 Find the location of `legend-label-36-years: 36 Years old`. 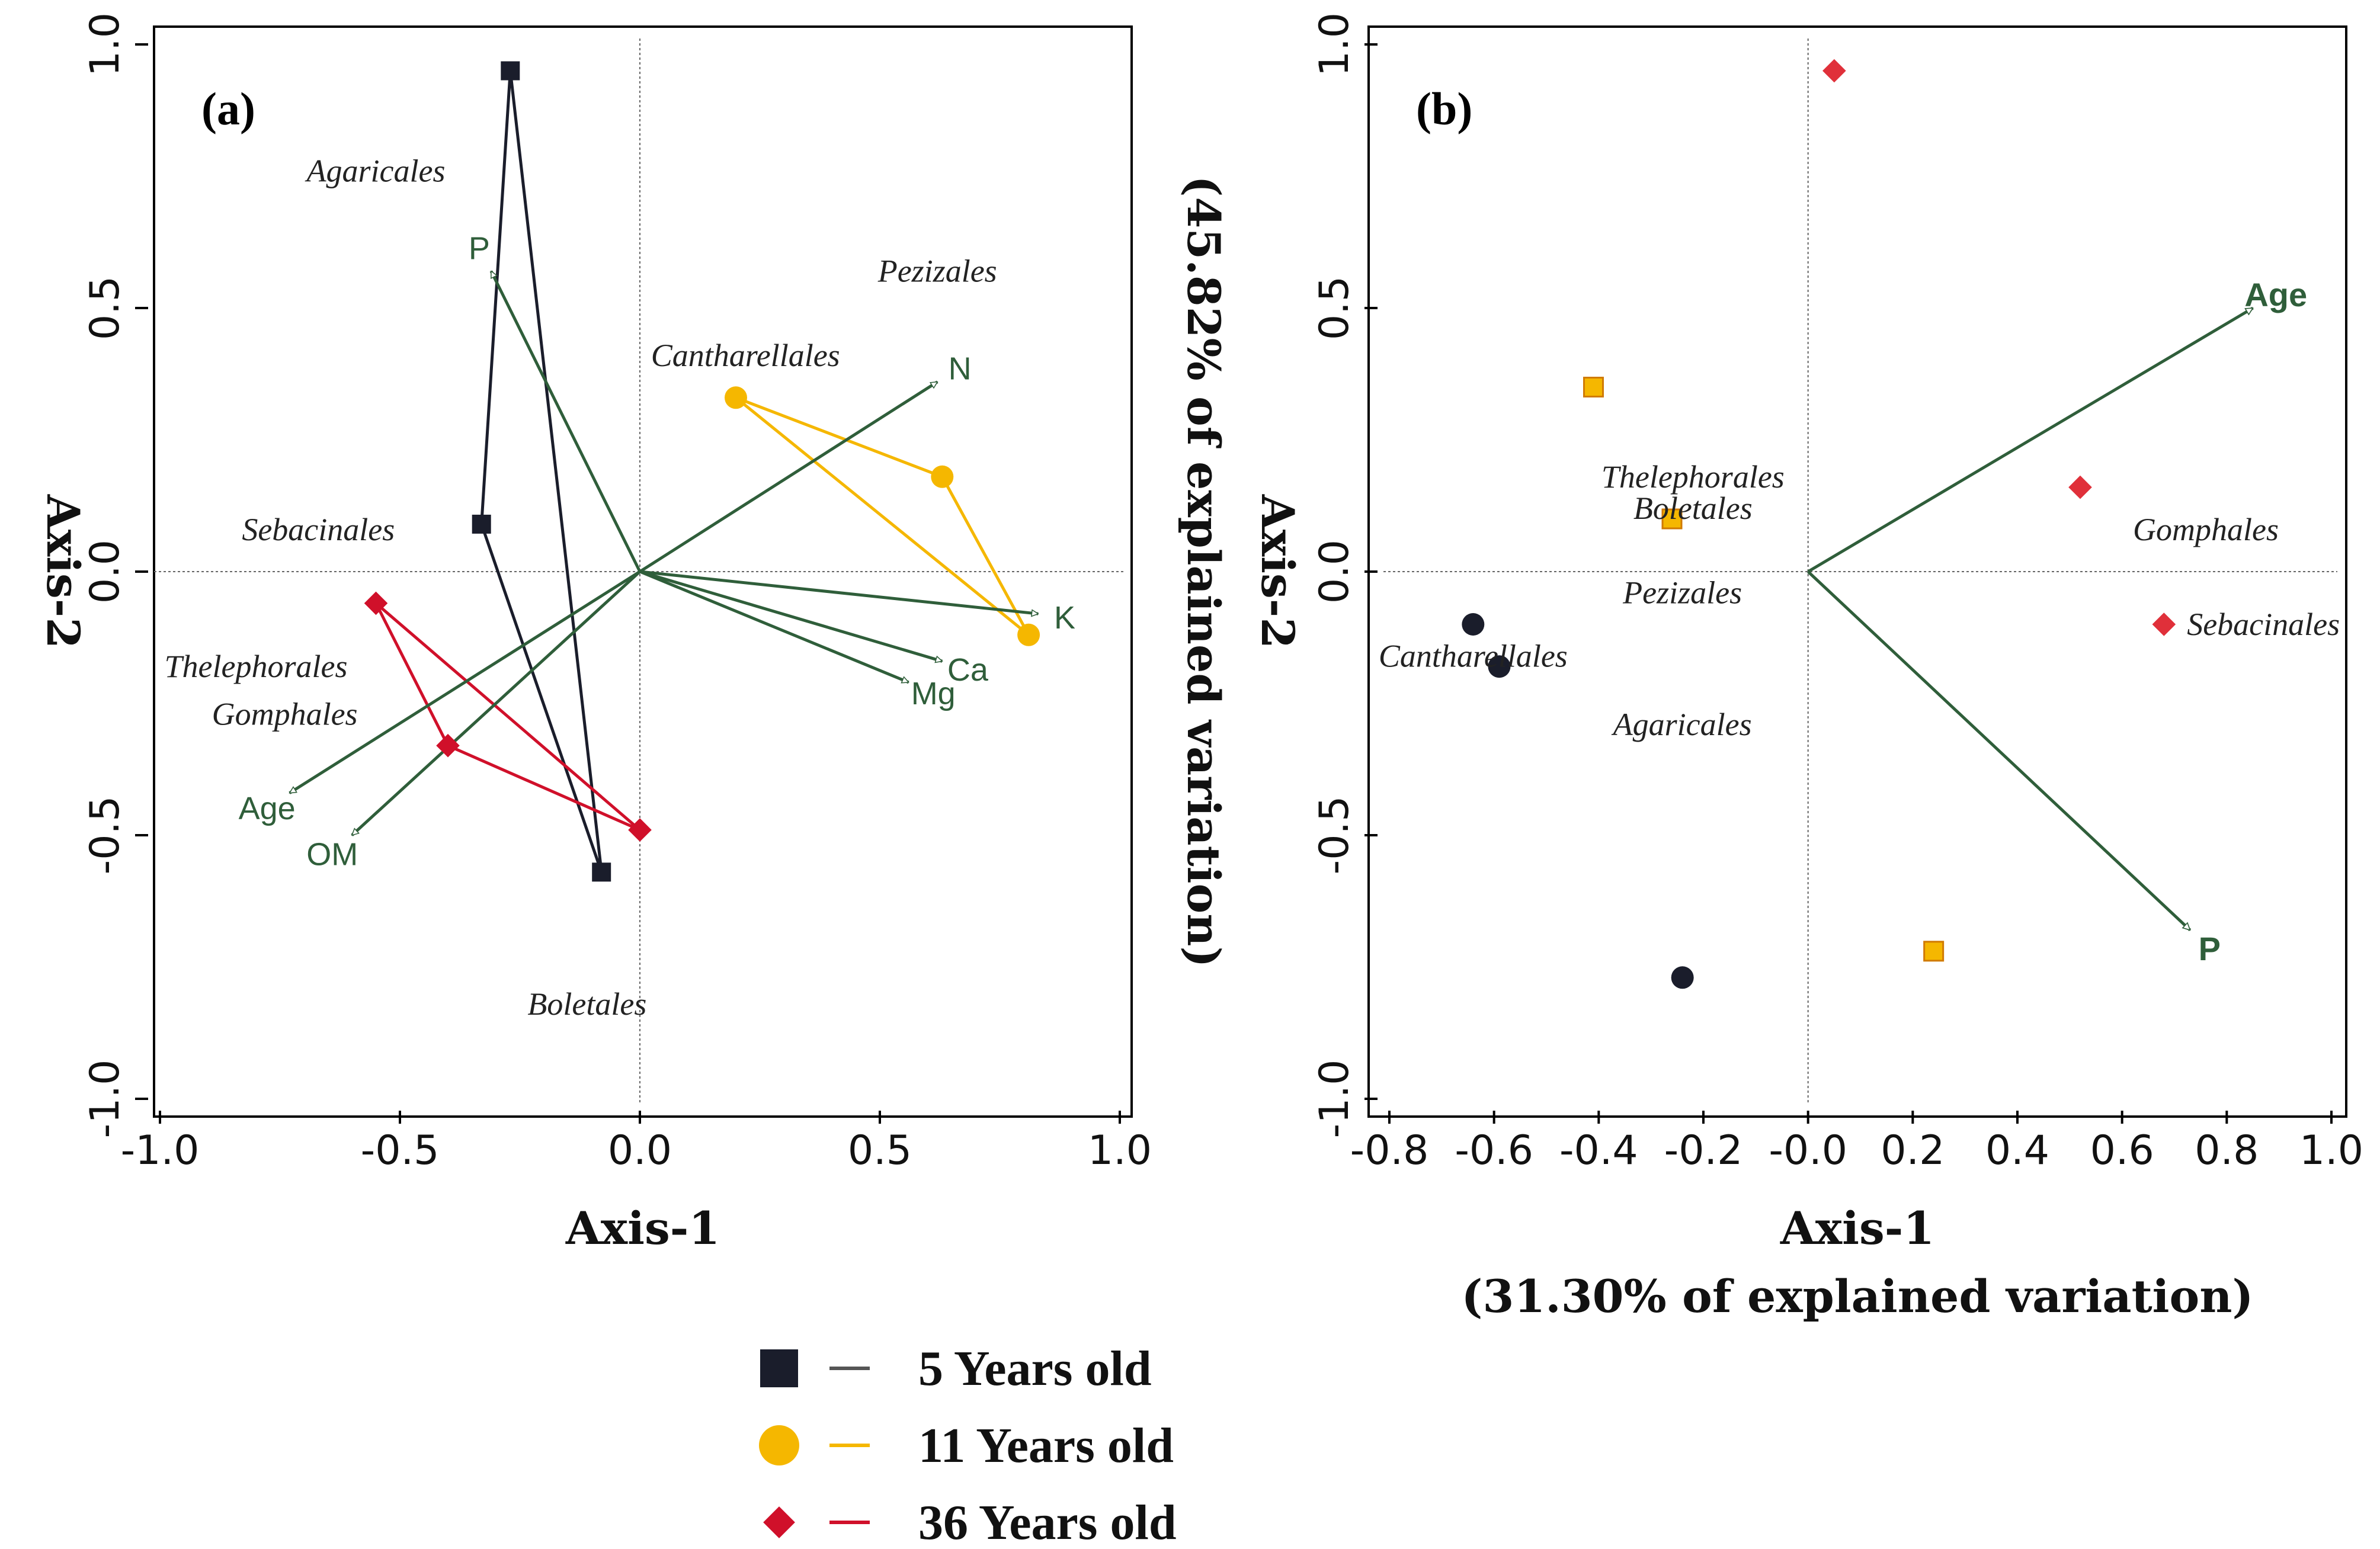

legend-label-36-years: 36 Years old is located at coordinates (1047, 1522).